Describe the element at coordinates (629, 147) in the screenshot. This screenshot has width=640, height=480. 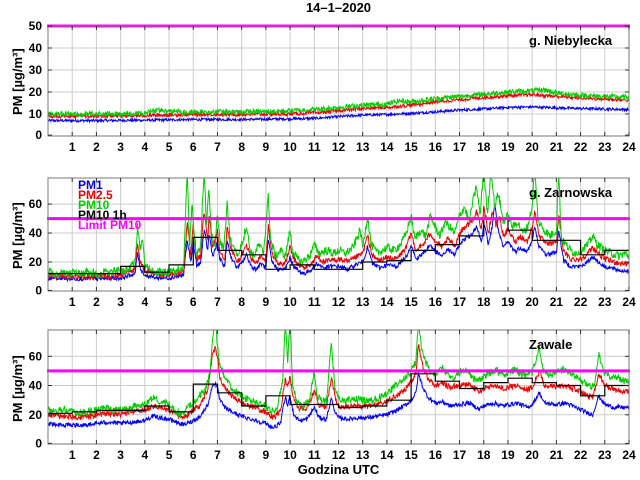
I see `x-tick-label: 24` at that location.